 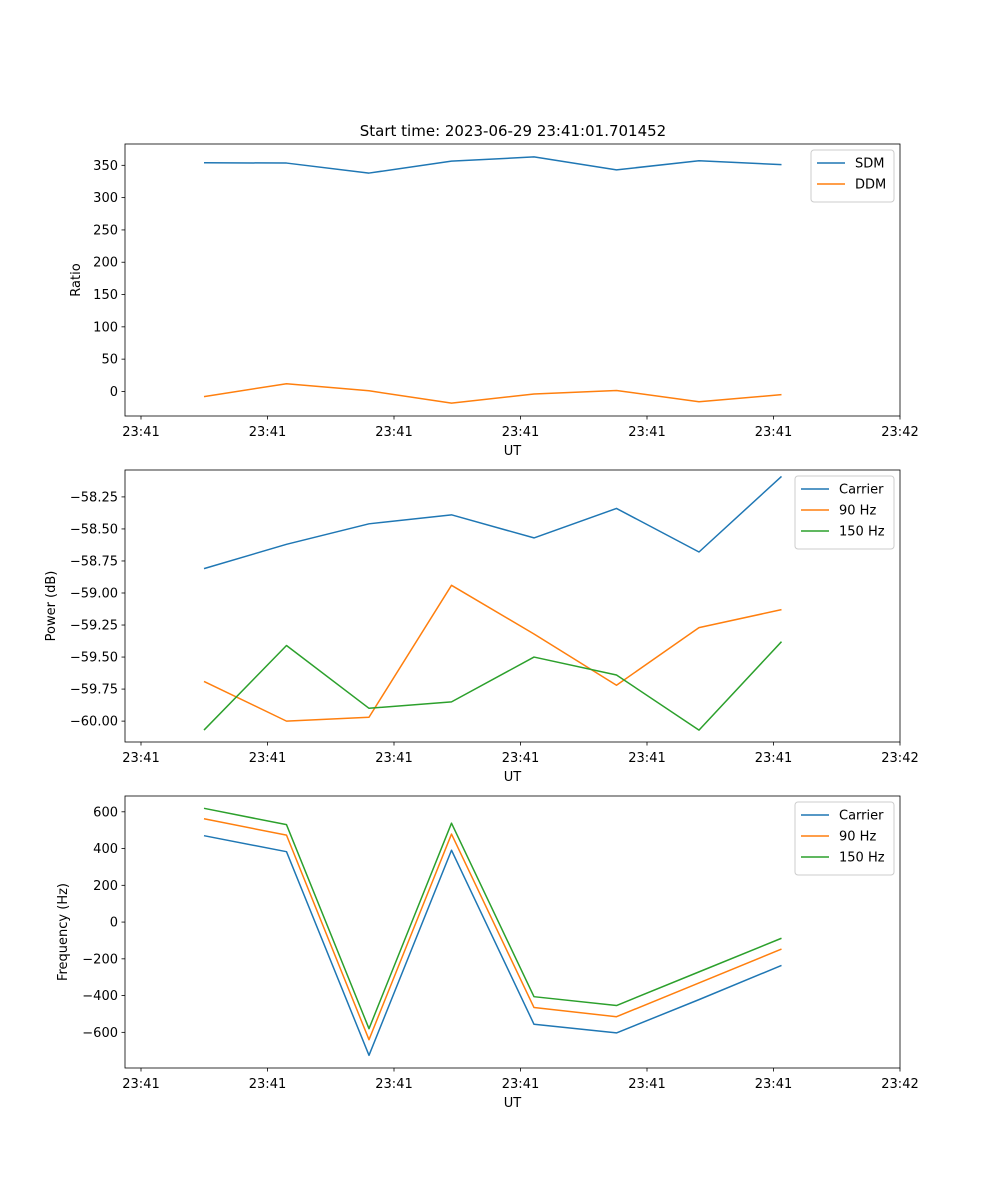 What do you see at coordinates (109, 360) in the screenshot?
I see `ratio-y-tick-label: 50` at bounding box center [109, 360].